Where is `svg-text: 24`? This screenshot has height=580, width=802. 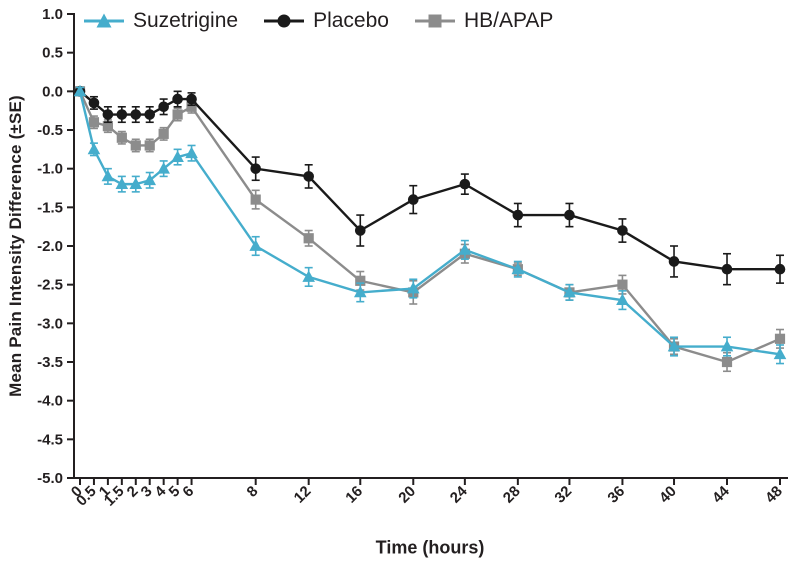
svg-text: 24 is located at coordinates (459, 494).